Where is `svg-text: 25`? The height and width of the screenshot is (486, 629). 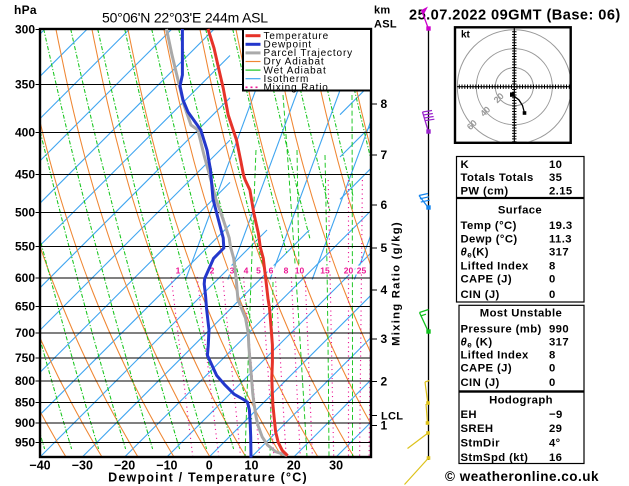 svg-text: 25 is located at coordinates (362, 271).